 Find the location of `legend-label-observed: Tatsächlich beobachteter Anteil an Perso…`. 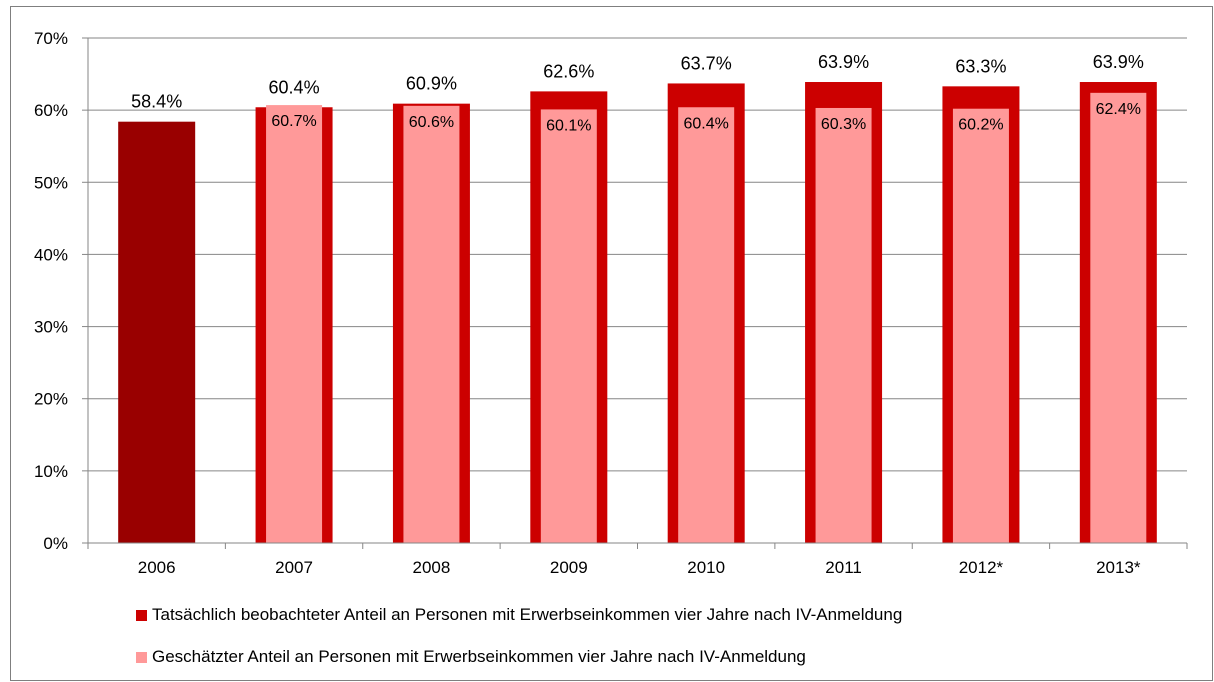

legend-label-observed: Tatsächlich beobachteter Anteil an Perso… is located at coordinates (527, 614).